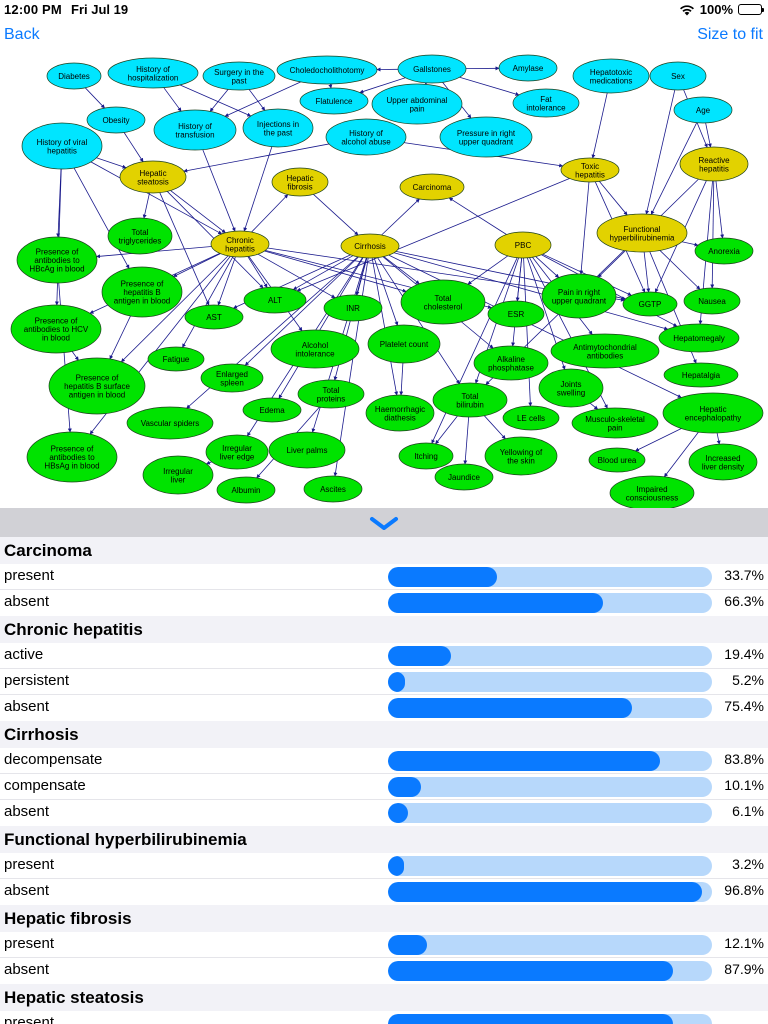  I want to click on node-enlarged-spleen: Enlarged spleen, so click(232, 378).